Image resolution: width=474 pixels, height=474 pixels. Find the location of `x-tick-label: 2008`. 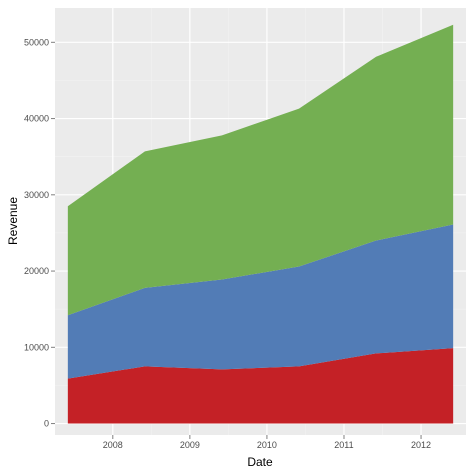

x-tick-label: 2008 is located at coordinates (113, 445).